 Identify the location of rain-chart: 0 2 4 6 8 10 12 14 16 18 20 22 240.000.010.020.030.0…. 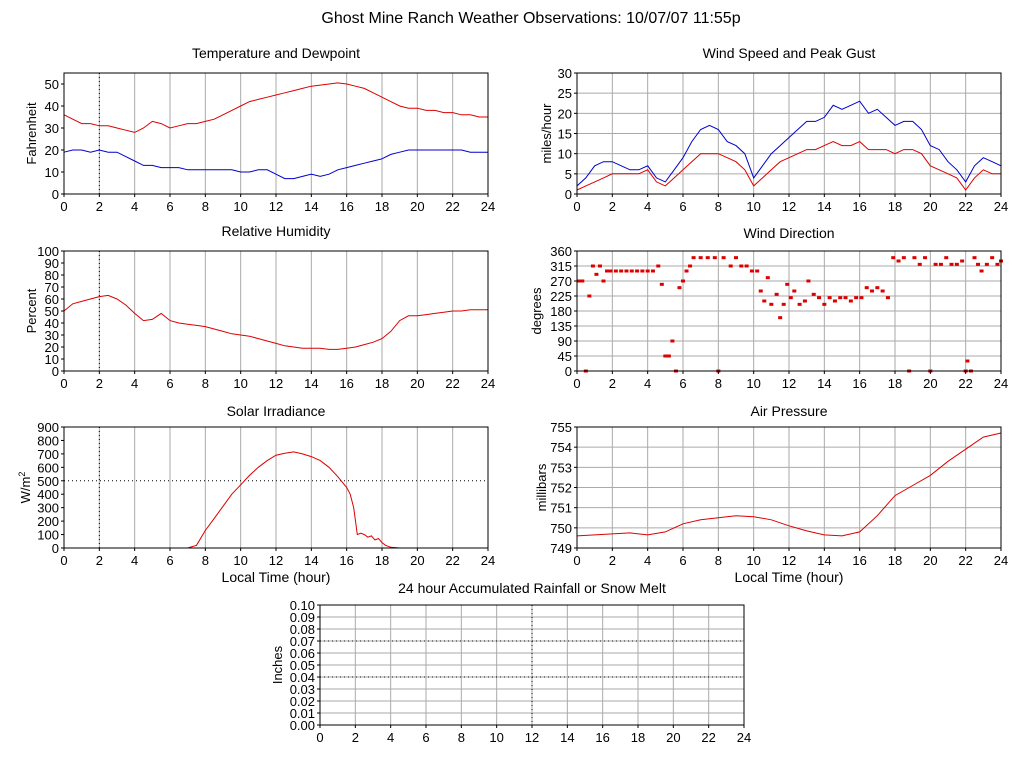
(510, 662).